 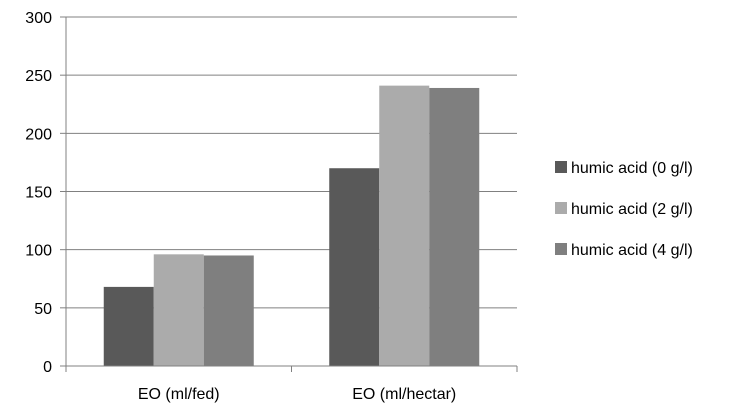 What do you see at coordinates (632, 250) in the screenshot?
I see `legend-label: humic acid (4 g/l)` at bounding box center [632, 250].